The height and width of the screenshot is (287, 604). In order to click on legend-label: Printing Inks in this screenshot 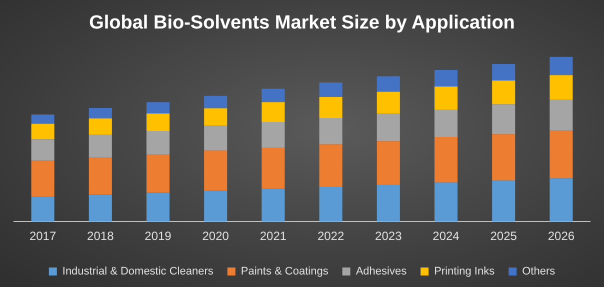, I will do `click(465, 272)`.